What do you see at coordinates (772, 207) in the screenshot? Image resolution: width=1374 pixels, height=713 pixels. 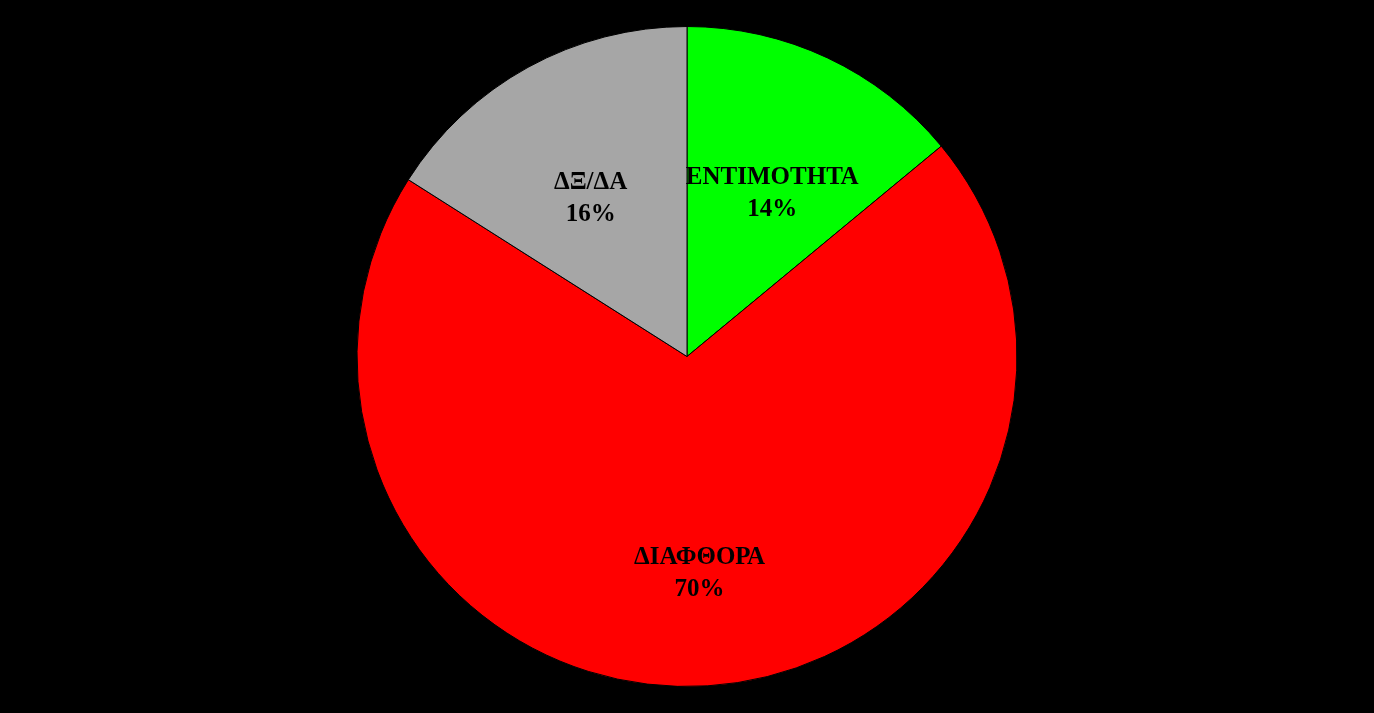 I see `data-label: 14%` at bounding box center [772, 207].